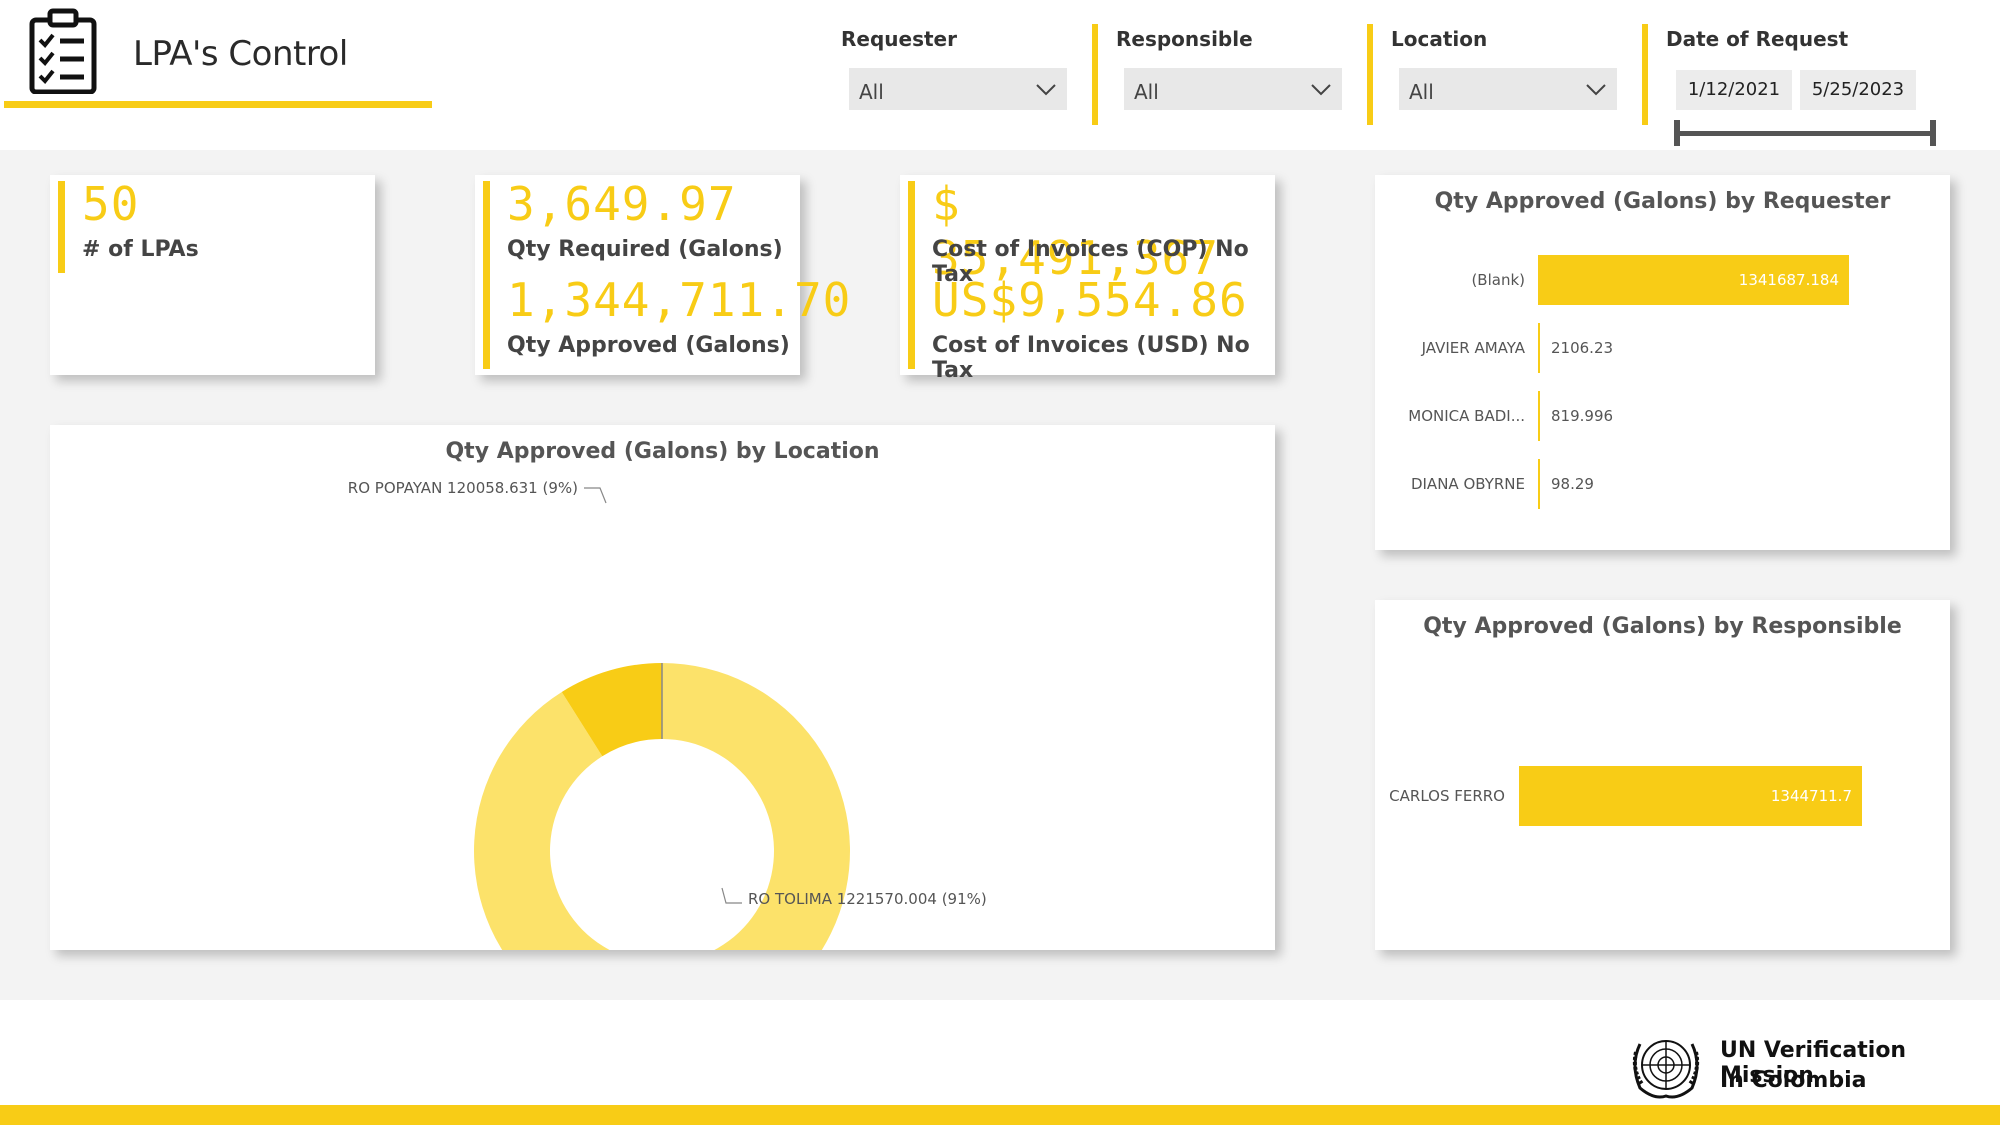  I want to click on location-dropdown: All, so click(1508, 89).